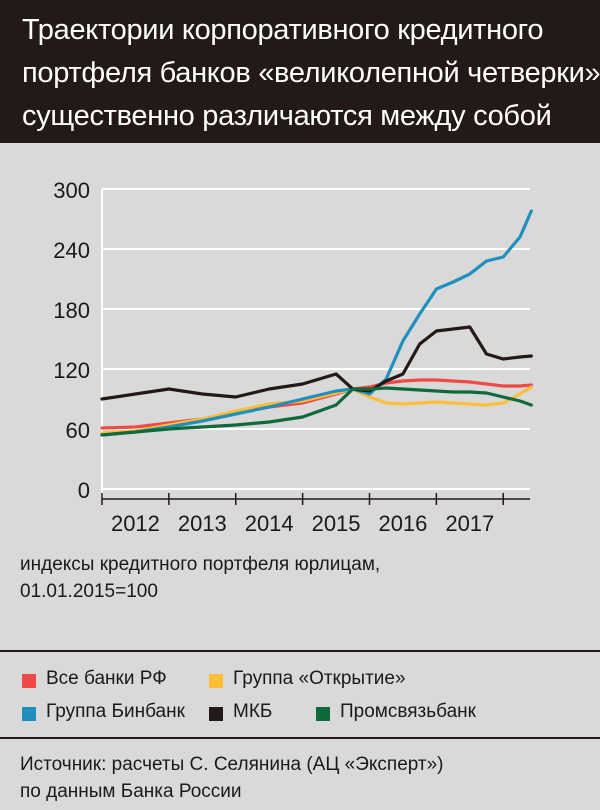 The width and height of the screenshot is (600, 810). I want to click on x-tick-label: 2012, so click(135, 523).